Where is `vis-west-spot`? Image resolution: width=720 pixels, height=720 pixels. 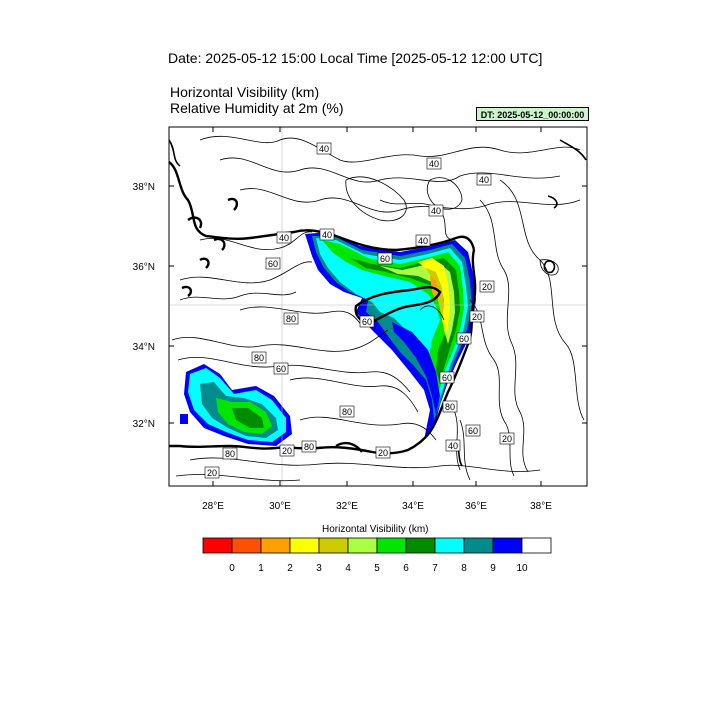 vis-west-spot is located at coordinates (184, 419).